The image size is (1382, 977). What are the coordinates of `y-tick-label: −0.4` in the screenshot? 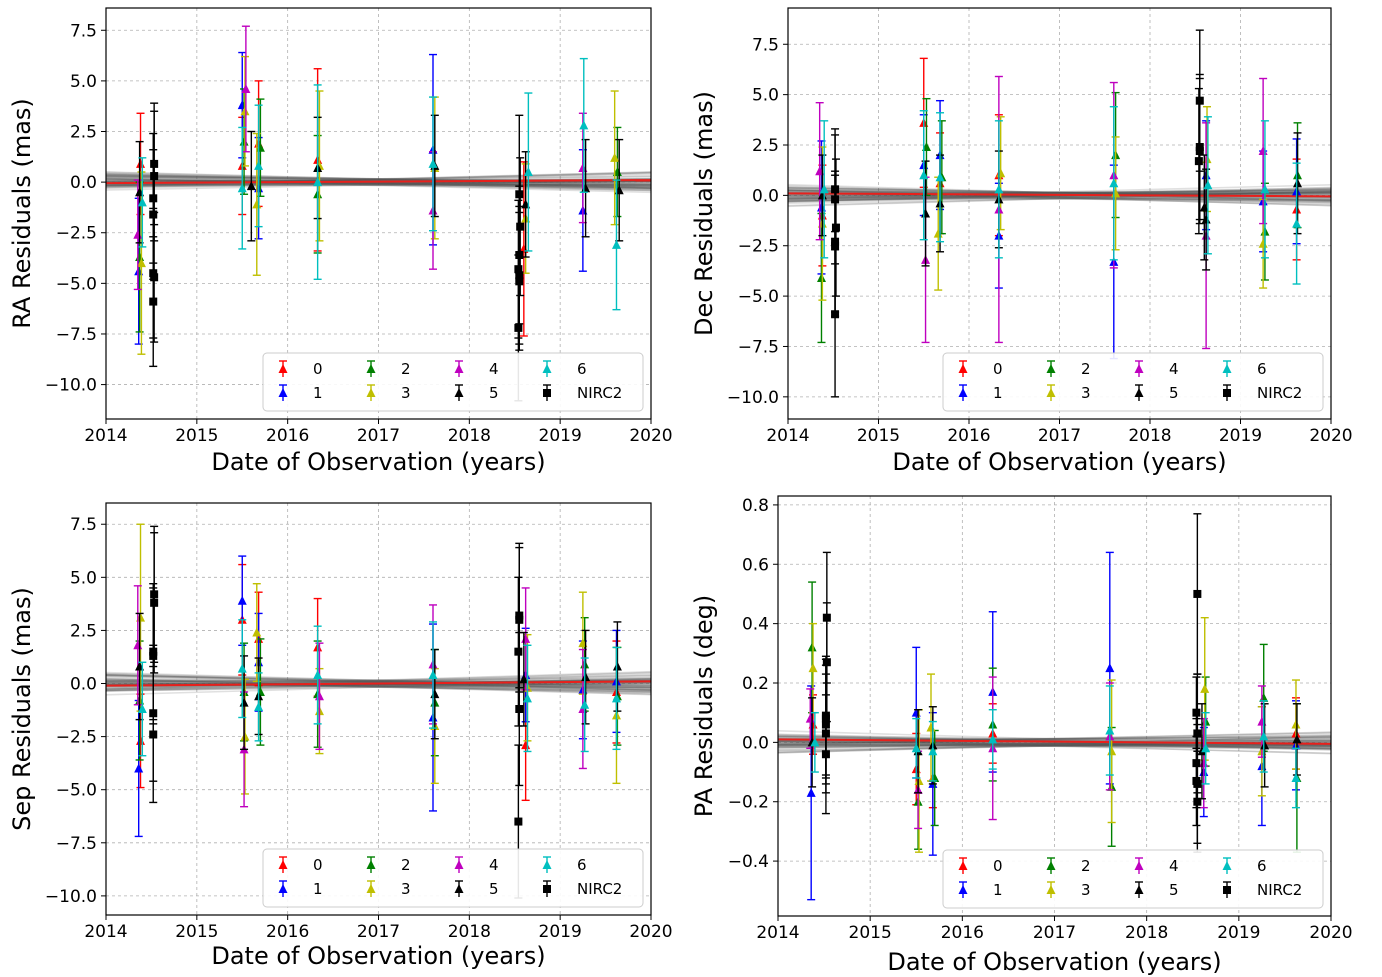 It's located at (748, 862).